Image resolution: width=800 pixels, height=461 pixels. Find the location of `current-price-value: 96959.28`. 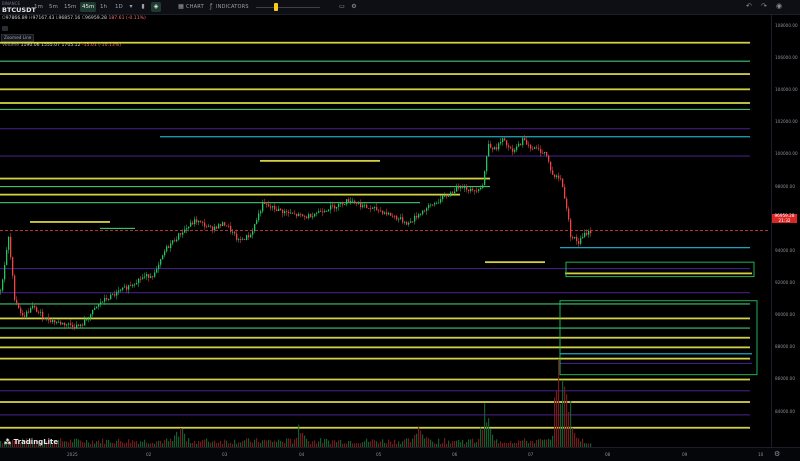

current-price-value: 96959.28 is located at coordinates (784, 215).